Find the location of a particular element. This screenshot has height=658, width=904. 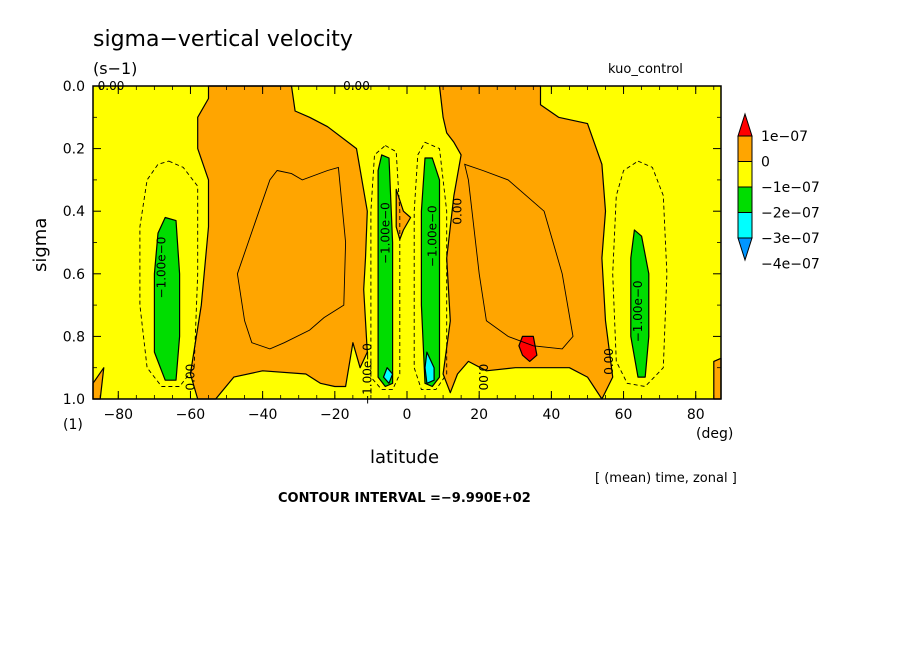

colorbar-level-label: −2e−07 is located at coordinates (790, 214).